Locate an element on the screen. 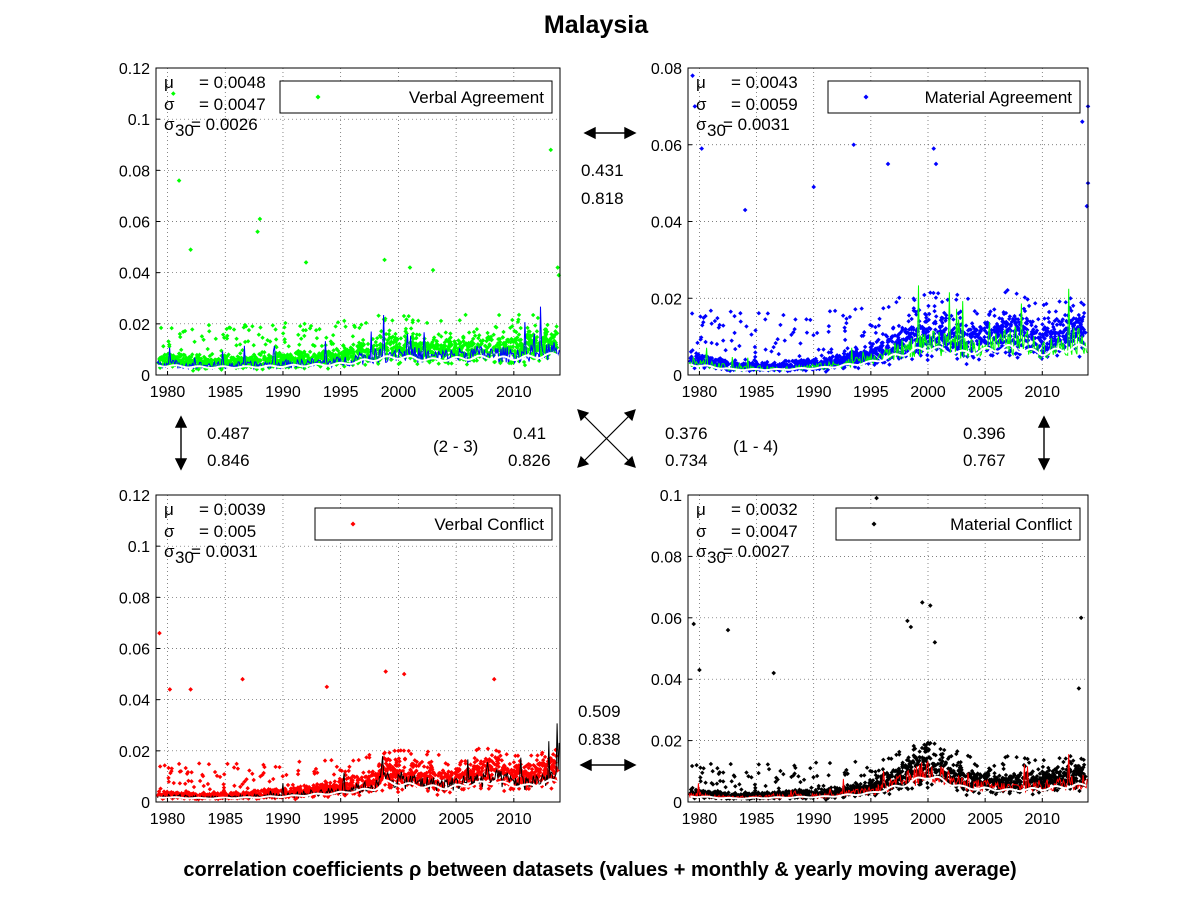 The width and height of the screenshot is (1201, 901). legend: Verbal Agreement is located at coordinates (416, 97).